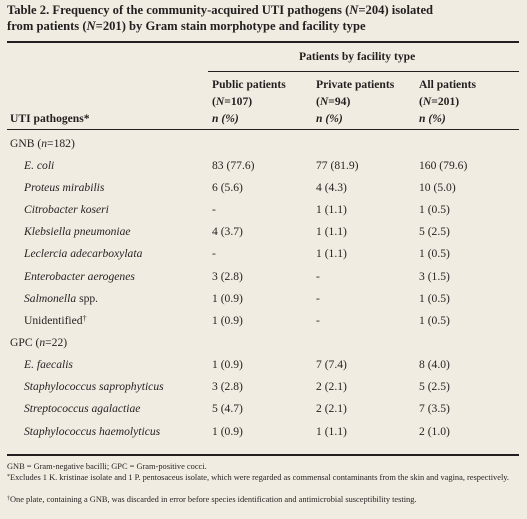 This screenshot has height=519, width=527. What do you see at coordinates (227, 187) in the screenshot?
I see `cell-public: 6 (5.6)` at bounding box center [227, 187].